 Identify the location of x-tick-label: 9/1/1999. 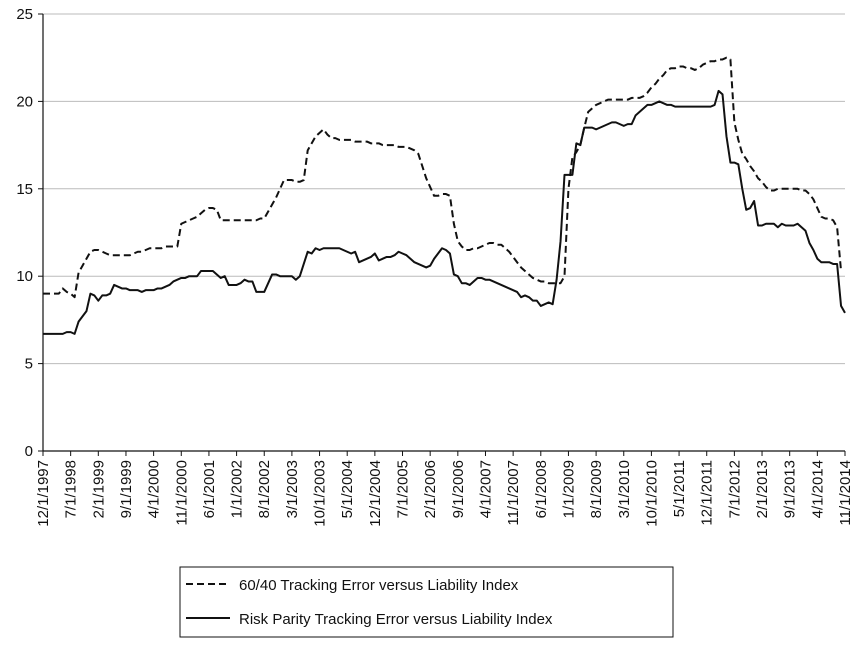
(126, 489).